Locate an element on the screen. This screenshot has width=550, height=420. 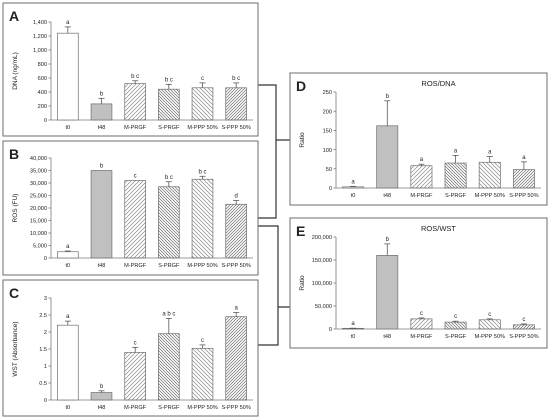
y-tick-label: 1,000 is located at coordinates (40, 51).